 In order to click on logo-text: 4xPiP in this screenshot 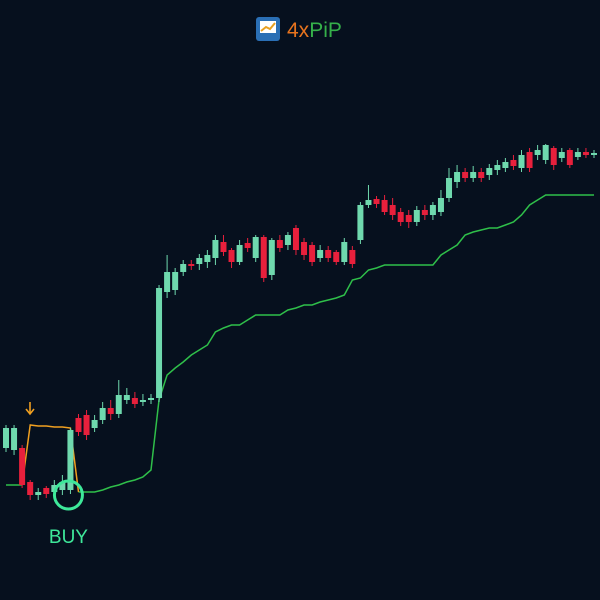, I will do `click(314, 30)`.